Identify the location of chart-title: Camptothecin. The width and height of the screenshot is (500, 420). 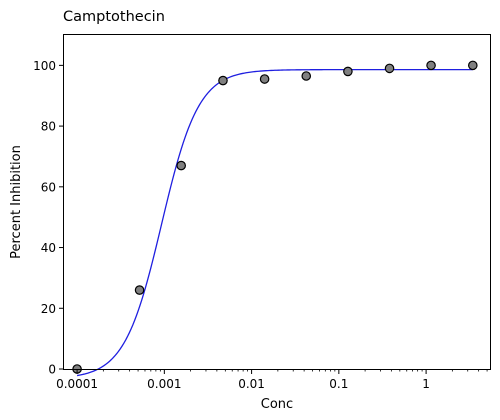
(114, 17).